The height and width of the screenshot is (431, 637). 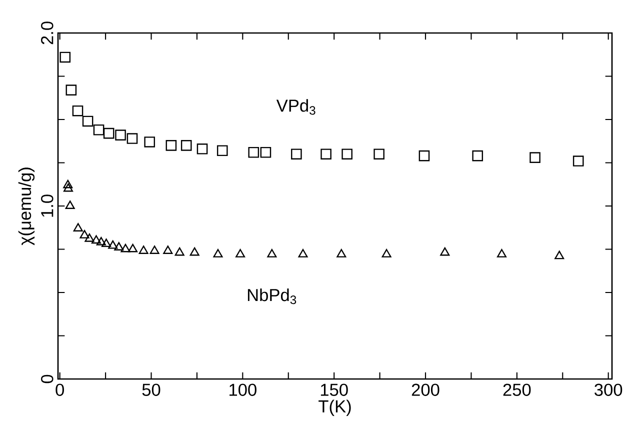 What do you see at coordinates (608, 390) in the screenshot?
I see `x-tick-label: 300` at bounding box center [608, 390].